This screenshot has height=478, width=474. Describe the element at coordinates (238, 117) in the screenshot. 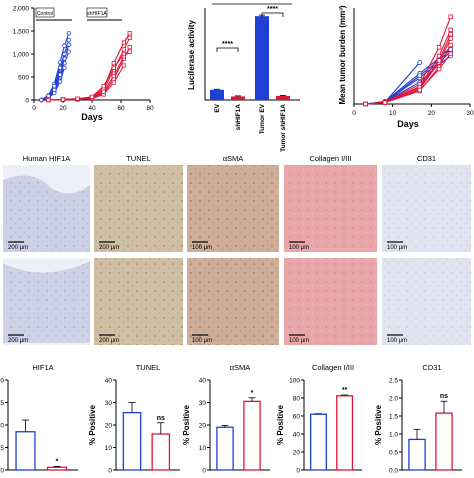

I see `luciferase-category-label: shHIF1A` at that location.